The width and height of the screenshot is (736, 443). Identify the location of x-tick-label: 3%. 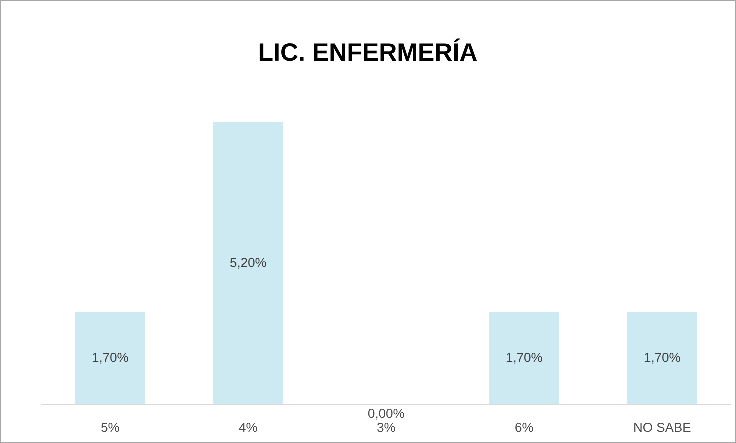
(387, 427).